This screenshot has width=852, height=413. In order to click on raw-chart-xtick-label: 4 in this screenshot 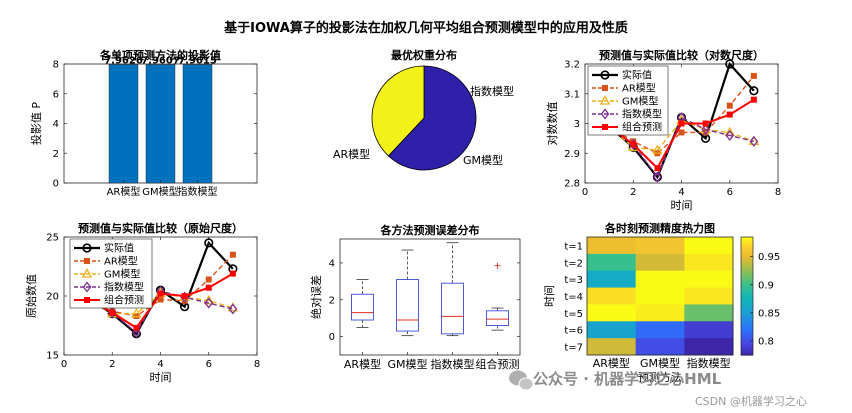, I will do `click(160, 364)`.